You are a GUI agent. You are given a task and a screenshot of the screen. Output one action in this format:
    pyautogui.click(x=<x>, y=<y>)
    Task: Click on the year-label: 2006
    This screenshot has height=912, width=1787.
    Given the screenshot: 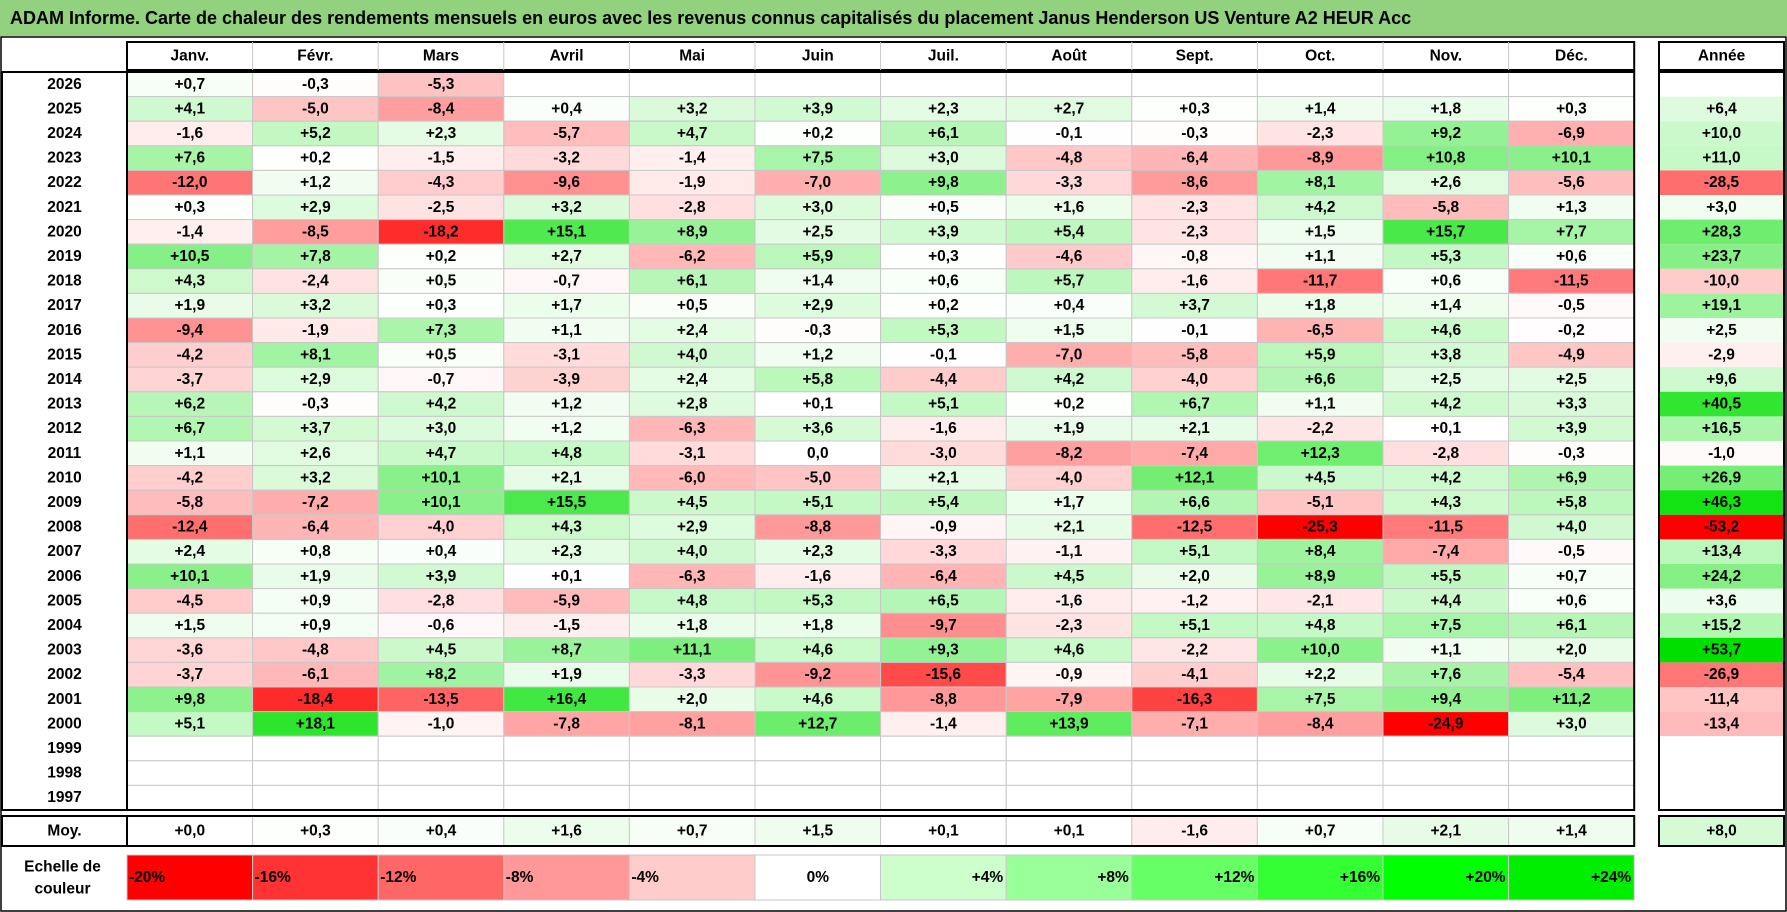 What is the action you would take?
    pyautogui.click(x=64, y=576)
    